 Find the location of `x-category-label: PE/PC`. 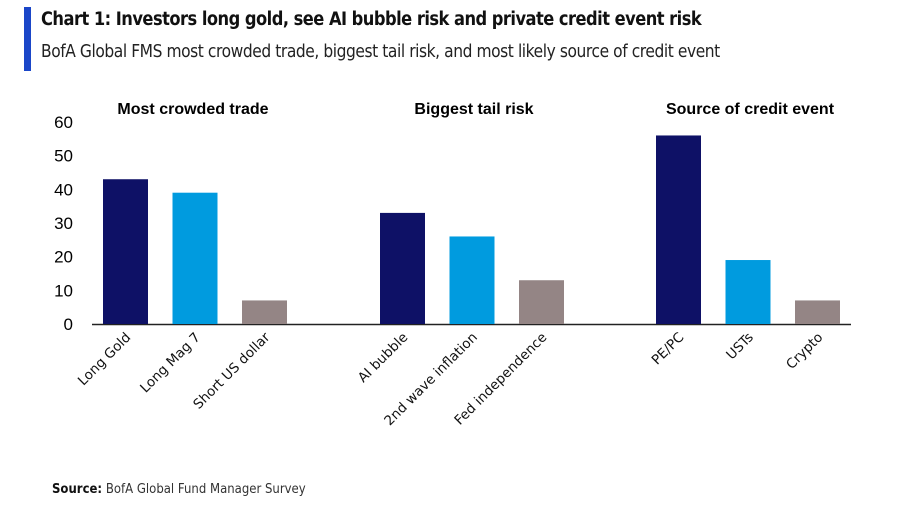

x-category-label: PE/PC is located at coordinates (668, 349).